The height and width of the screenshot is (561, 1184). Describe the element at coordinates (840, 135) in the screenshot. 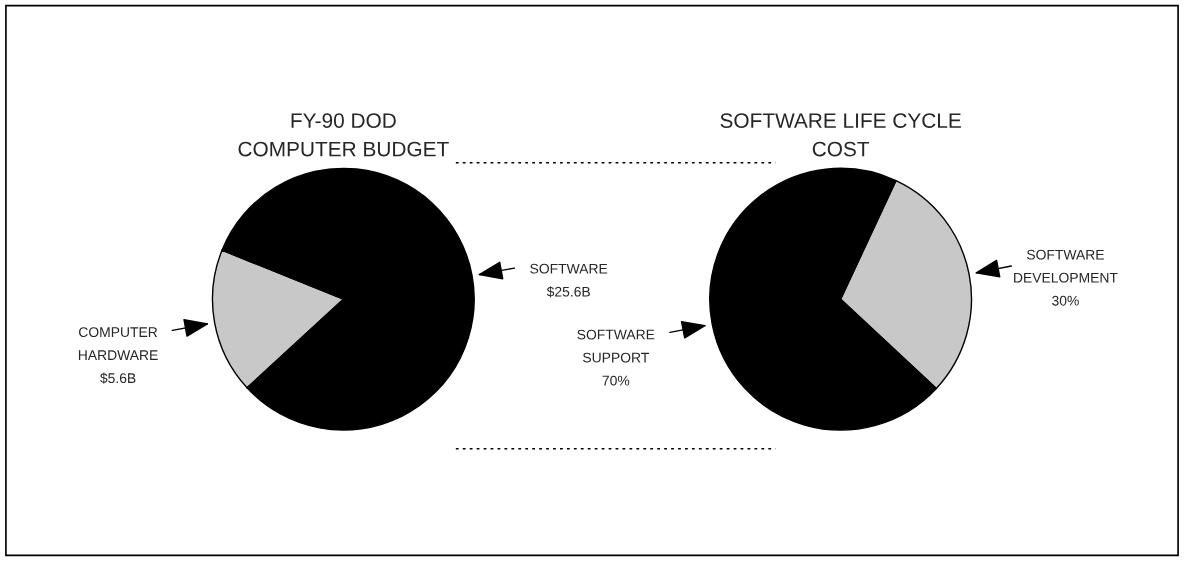

I see `chart-title: SOFTWARE LIFE CYCLE COST` at that location.